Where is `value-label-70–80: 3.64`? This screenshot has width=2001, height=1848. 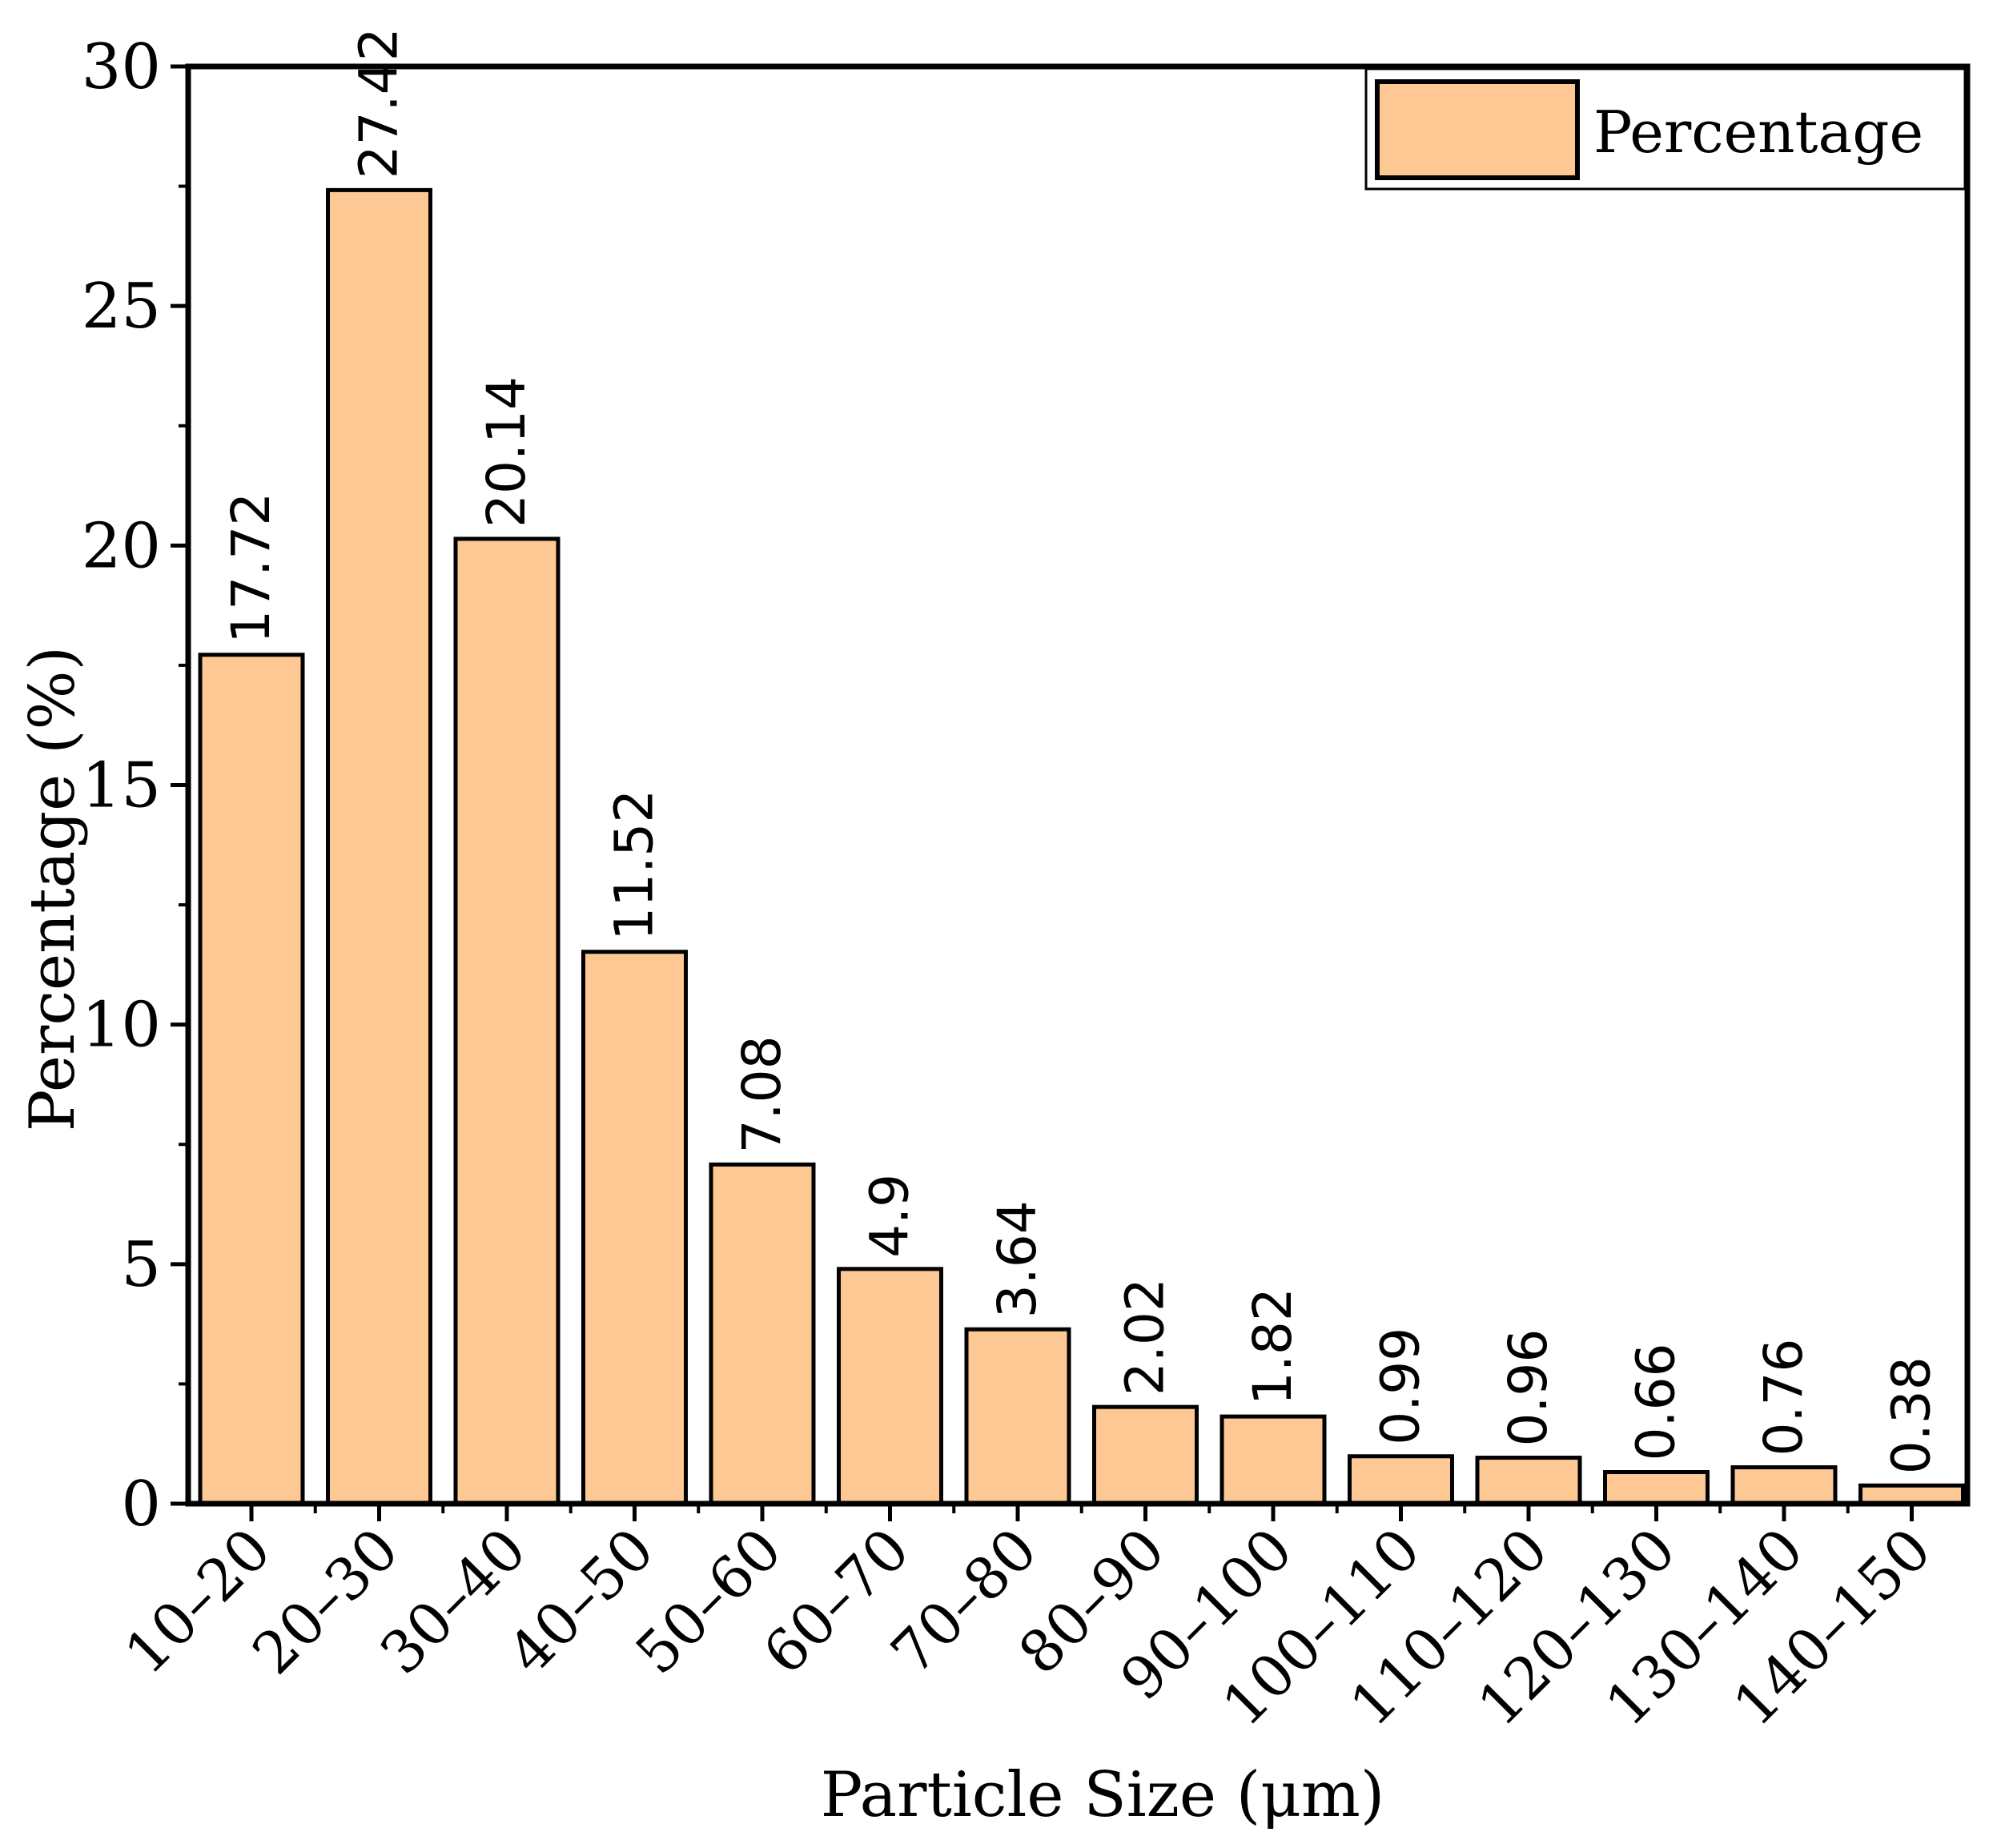 value-label-70–80: 3.64 is located at coordinates (1017, 1259).